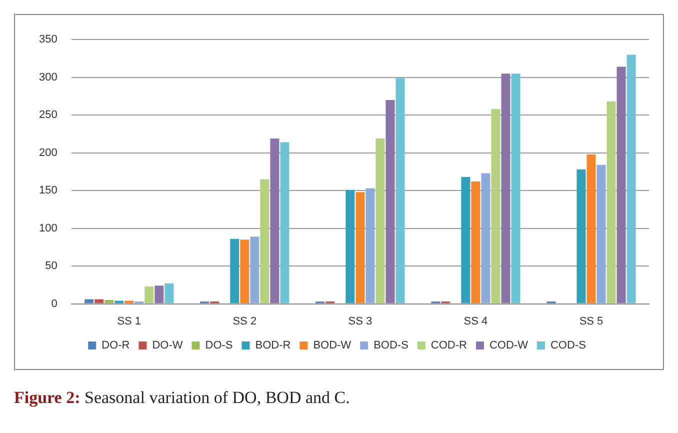  Describe the element at coordinates (568, 346) in the screenshot. I see `legend-label: COD-S` at that location.